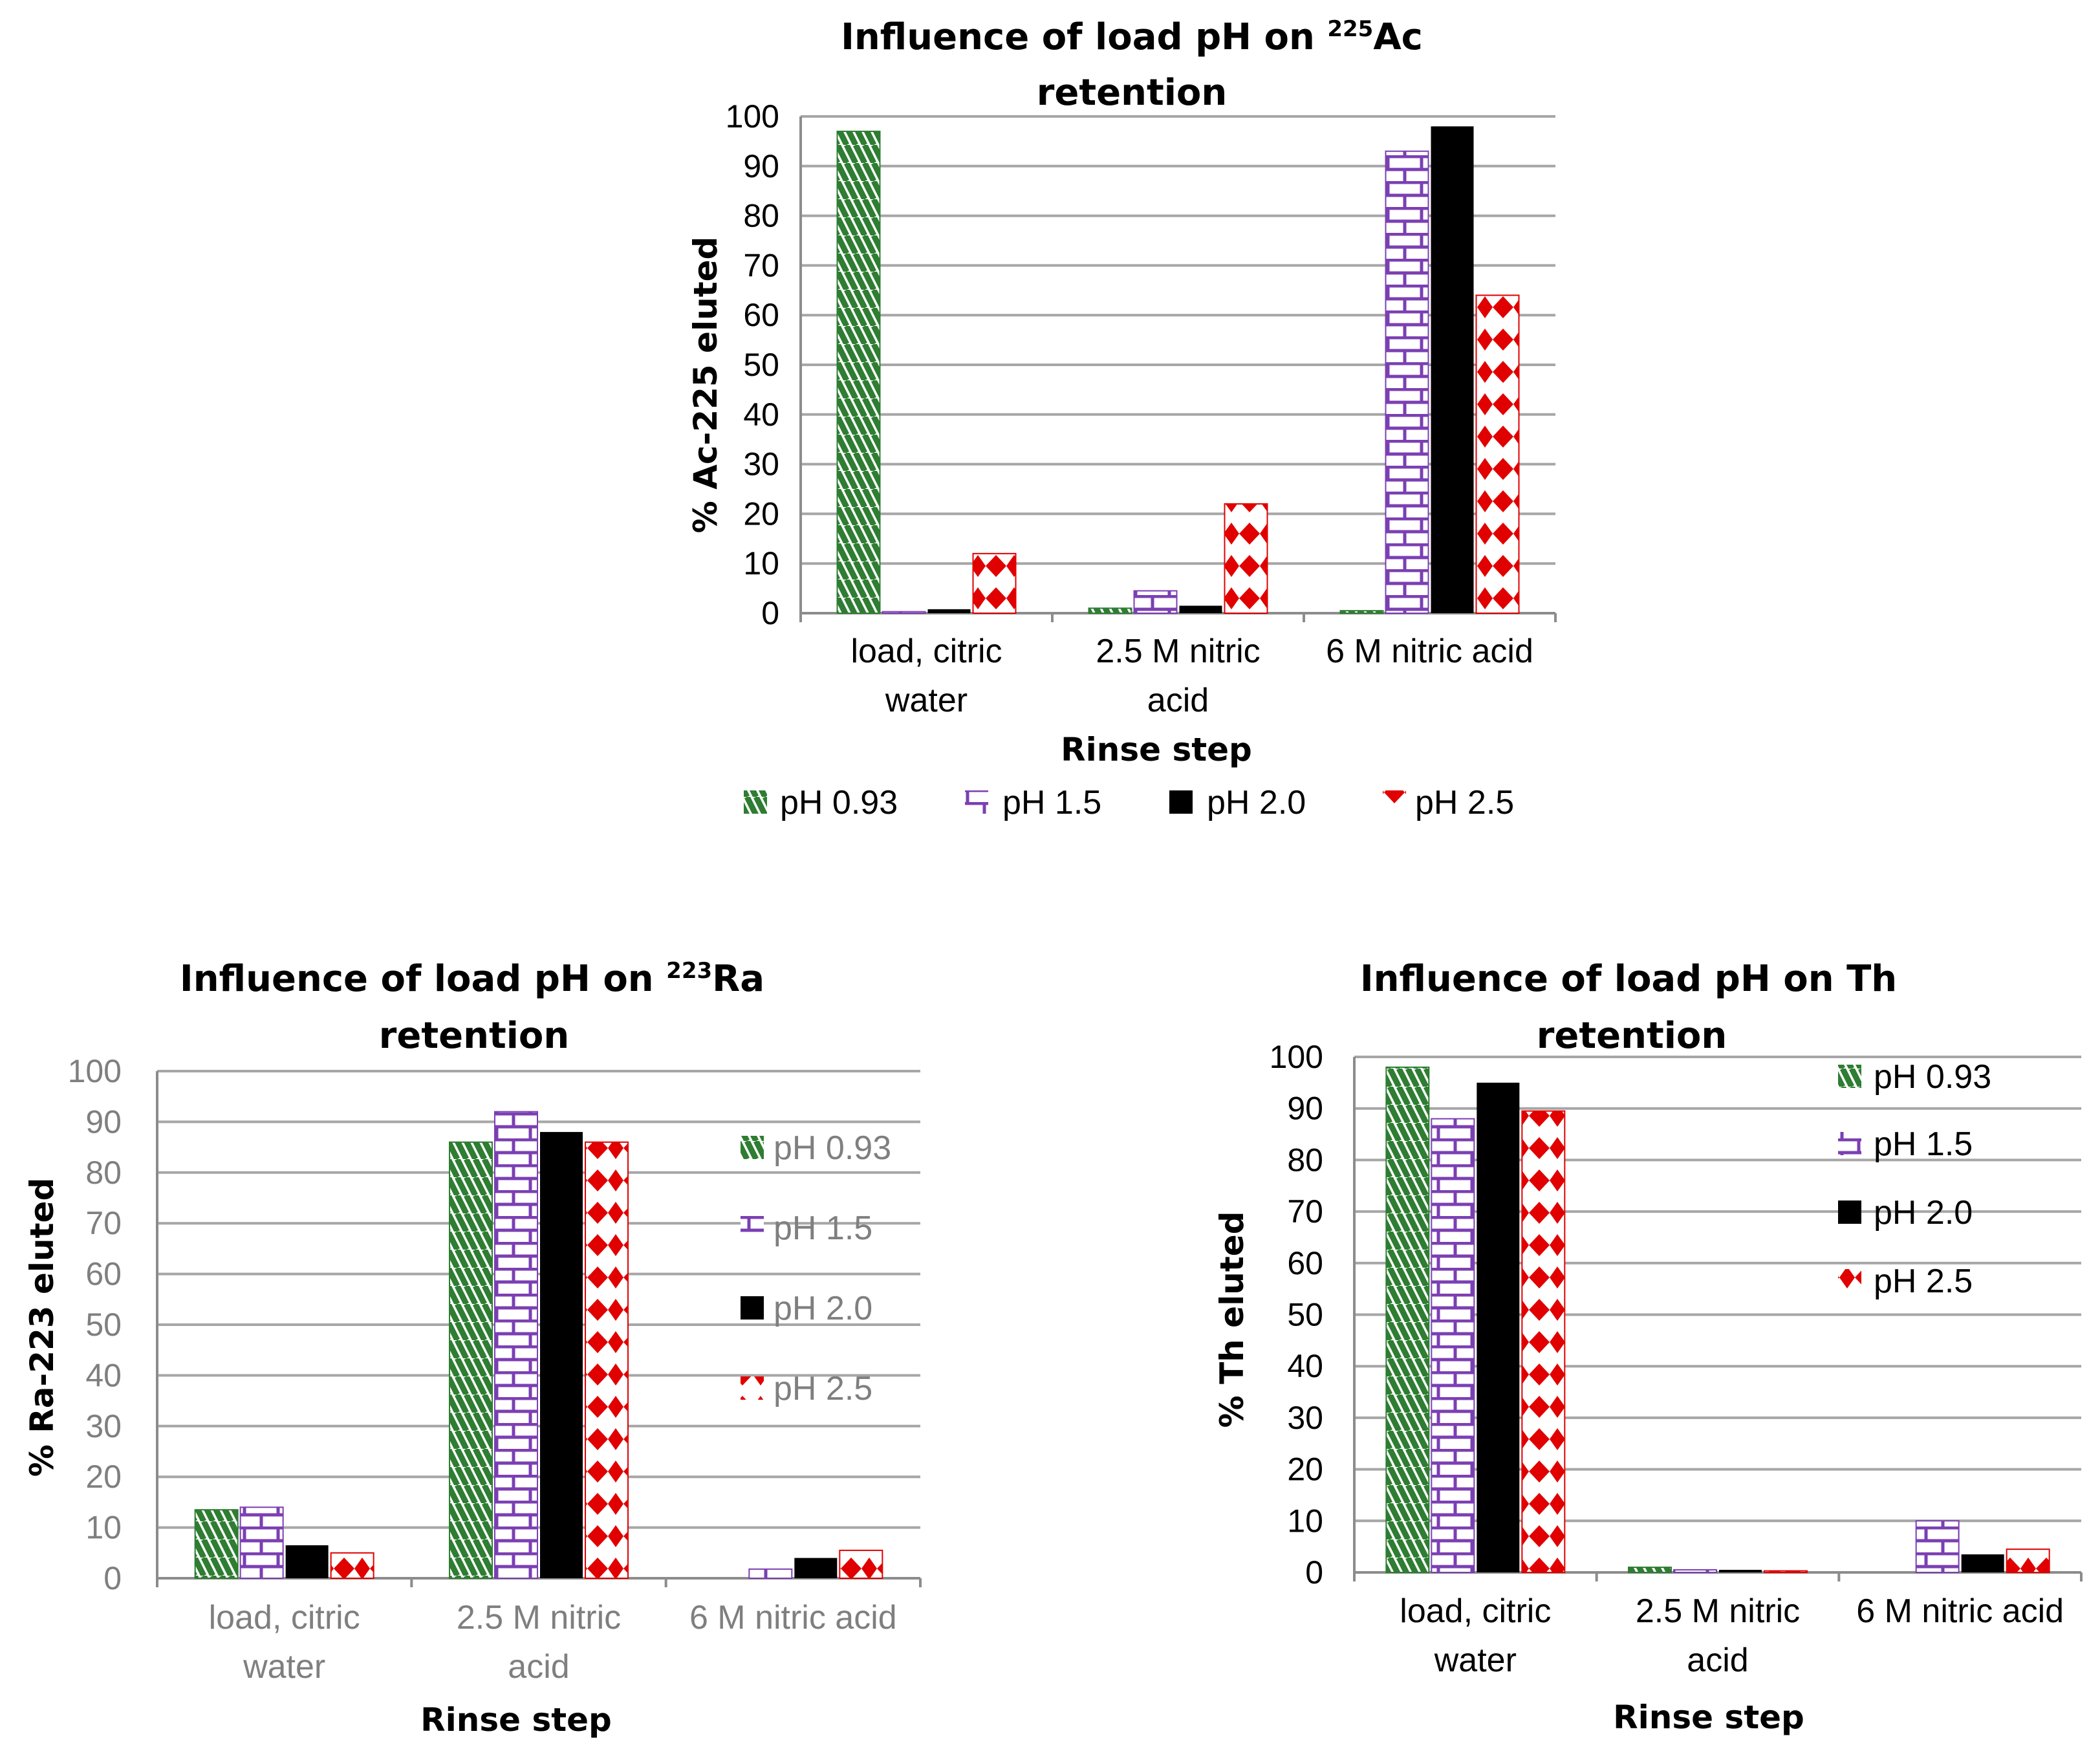  I want to click on y-tick-label: 100, so click(95, 1071).